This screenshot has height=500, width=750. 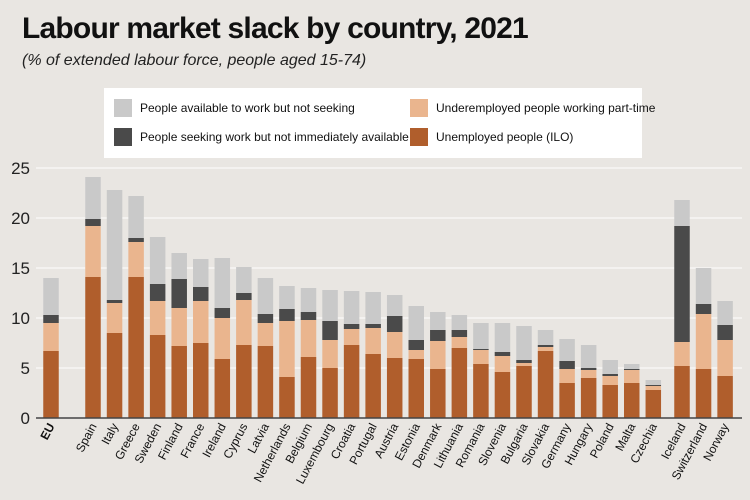 What do you see at coordinates (47, 431) in the screenshot?
I see `x-tick-label: EU` at bounding box center [47, 431].